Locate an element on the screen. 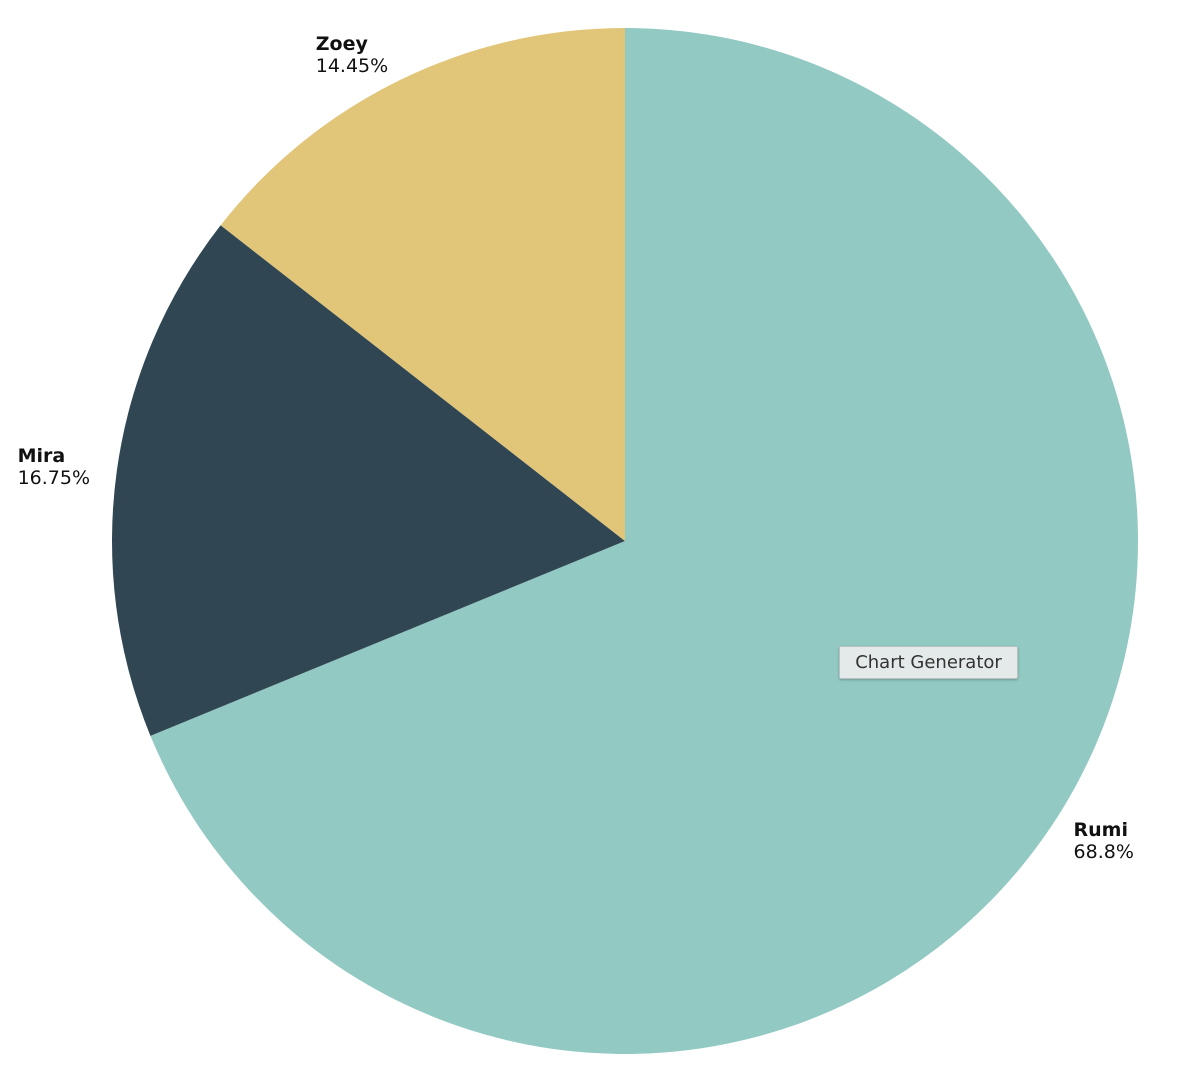  tooltip: Chart Generator is located at coordinates (928, 662).